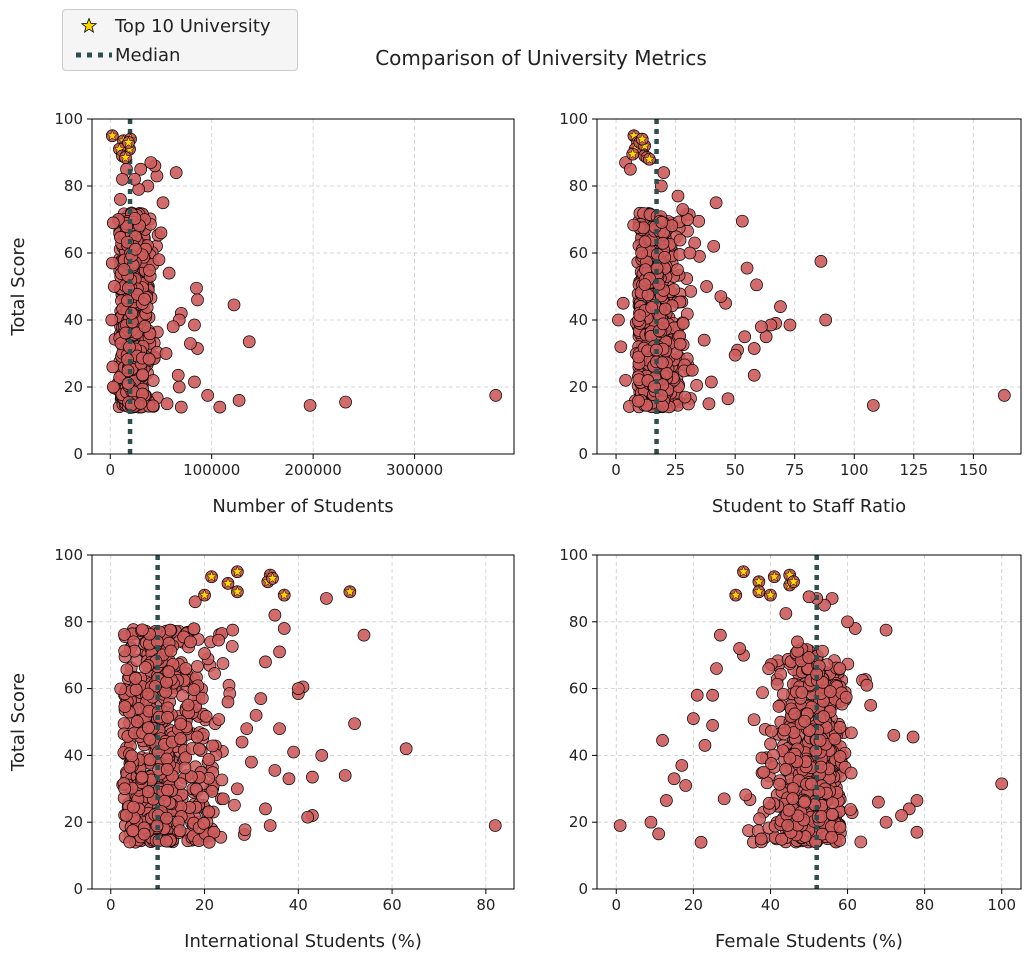 The height and width of the screenshot is (960, 1031). What do you see at coordinates (578, 622) in the screenshot?
I see `y-tick-label: 80` at bounding box center [578, 622].